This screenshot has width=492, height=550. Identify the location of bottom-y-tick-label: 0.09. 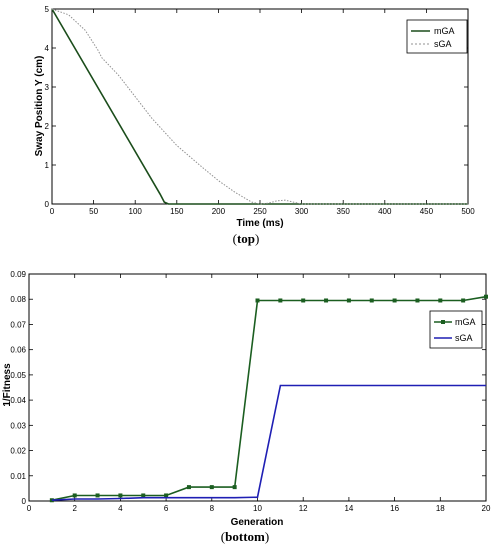
(18, 274).